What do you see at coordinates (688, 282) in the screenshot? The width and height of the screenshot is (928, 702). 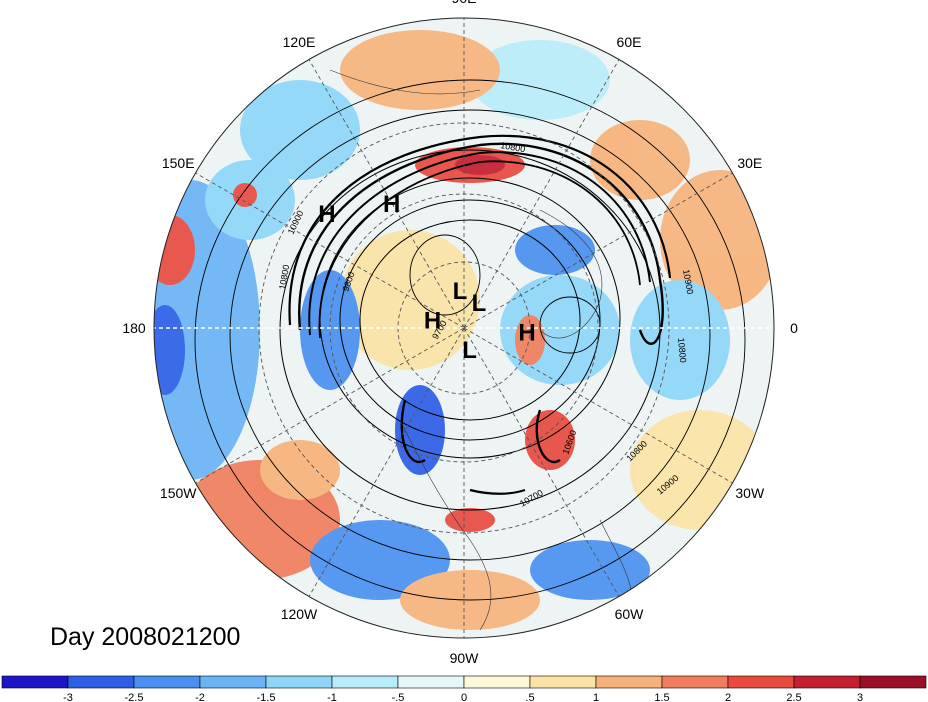 I see `contour-label-10900-east: 10900` at bounding box center [688, 282].